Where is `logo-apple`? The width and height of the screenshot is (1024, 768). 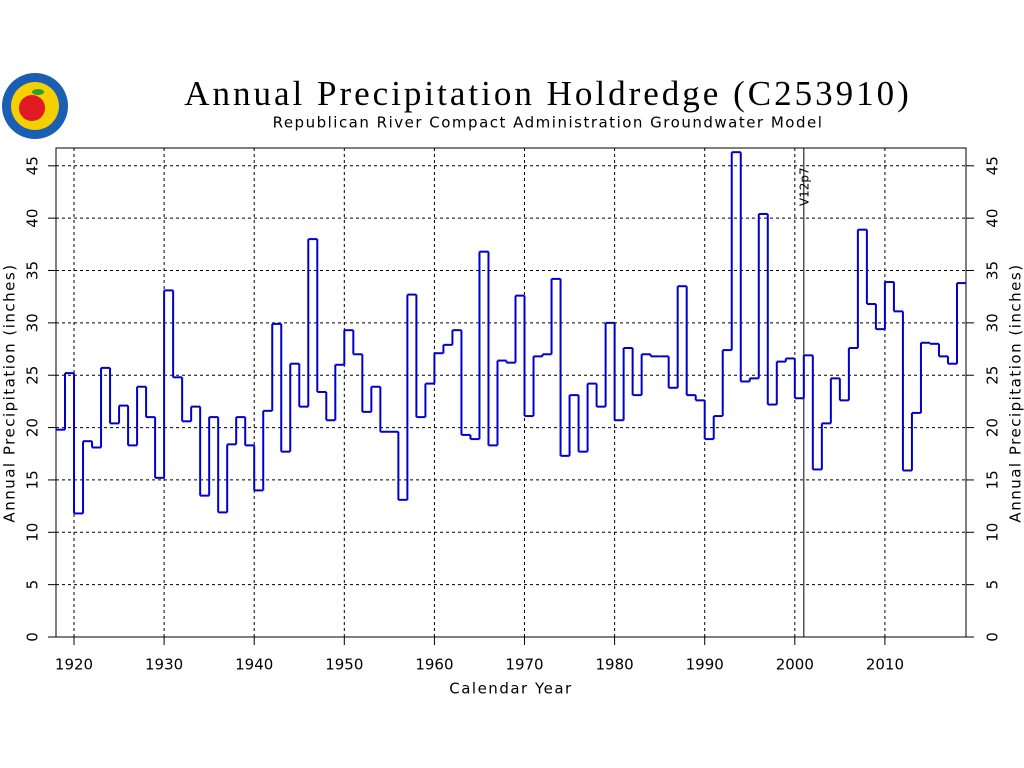 logo-apple is located at coordinates (32, 108).